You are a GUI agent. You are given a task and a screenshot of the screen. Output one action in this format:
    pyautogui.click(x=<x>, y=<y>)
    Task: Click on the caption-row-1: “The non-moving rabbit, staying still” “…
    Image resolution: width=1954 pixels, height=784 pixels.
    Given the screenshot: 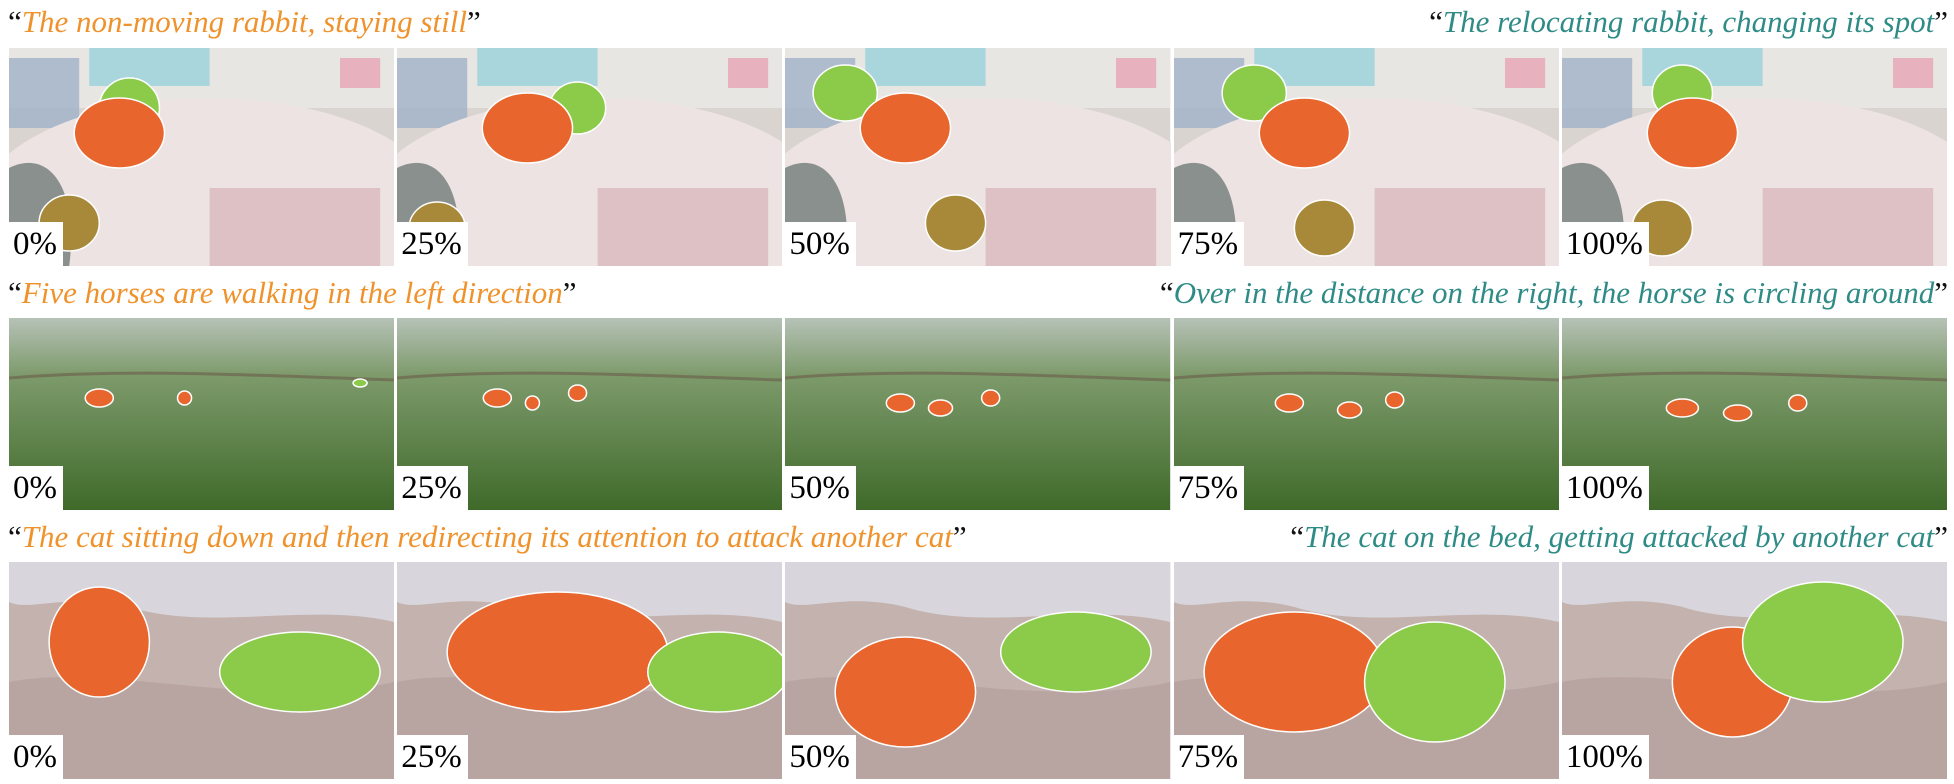 What is the action you would take?
    pyautogui.click(x=977, y=23)
    